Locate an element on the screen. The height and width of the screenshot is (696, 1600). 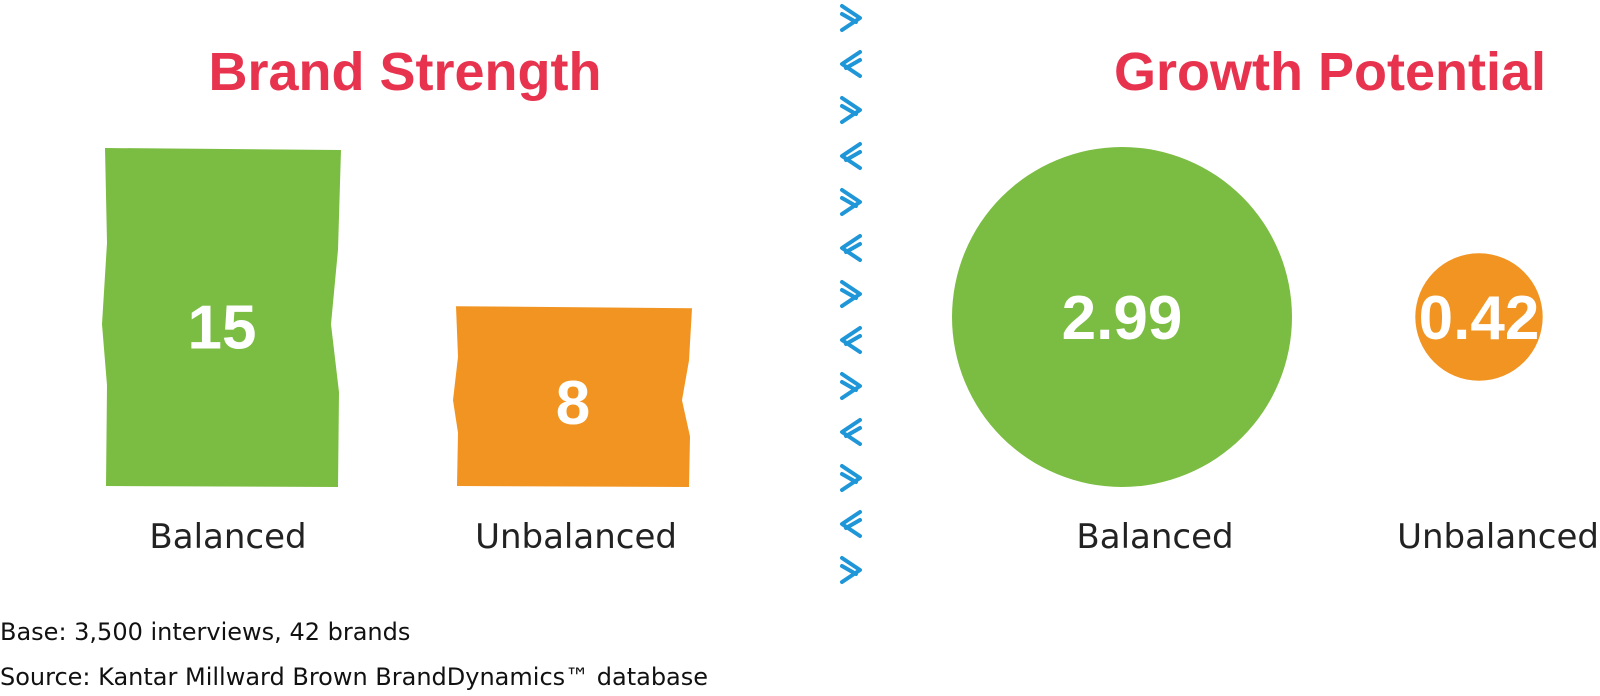
bar-value-label-unbalanced: 8 is located at coordinates (573, 403).